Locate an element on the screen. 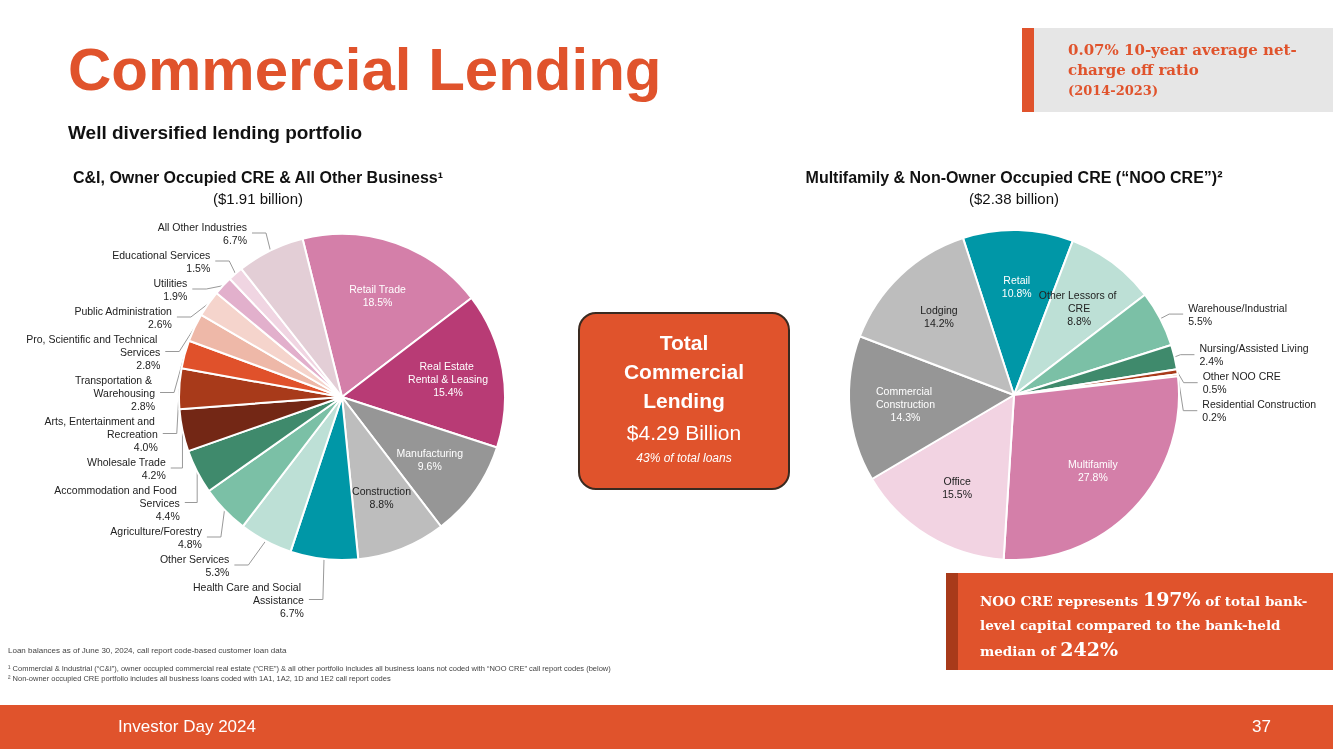  slice-label: Transportation & Warehousing is located at coordinates (115, 386).